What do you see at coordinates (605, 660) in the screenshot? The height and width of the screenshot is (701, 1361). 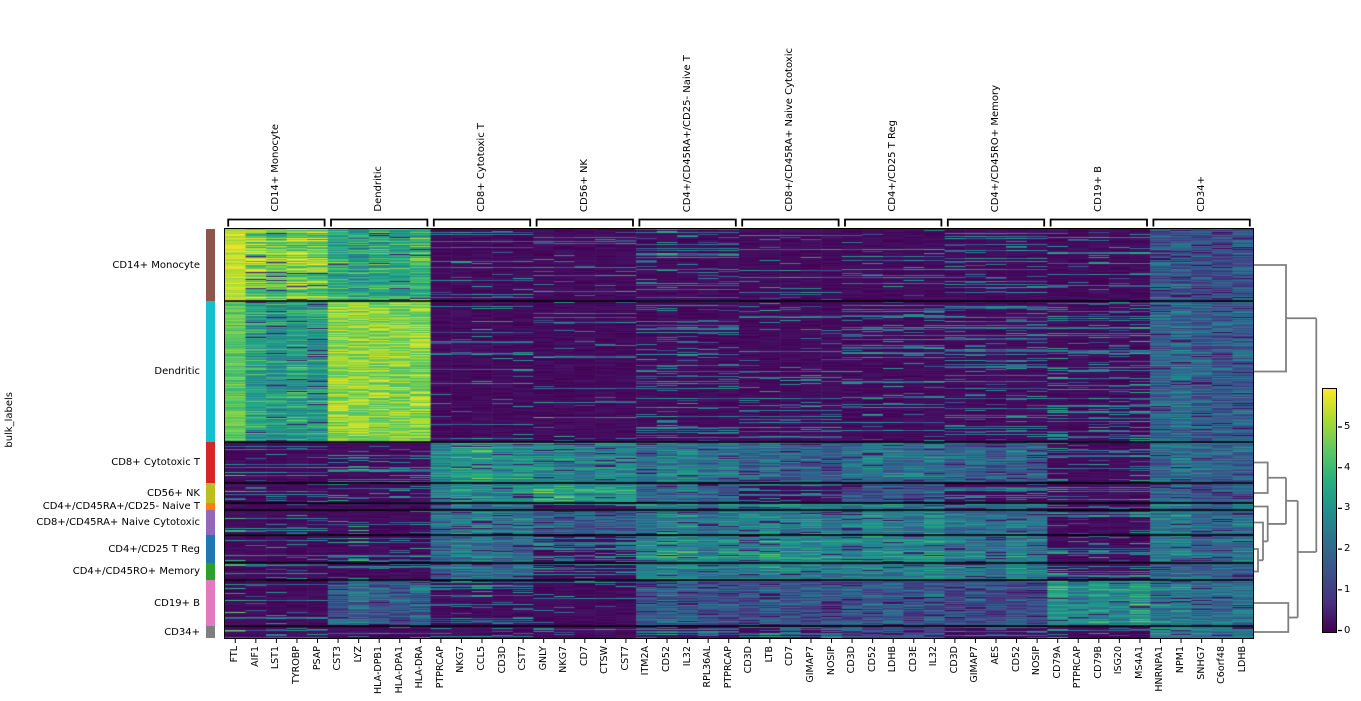 I see `gene-label: CTSW` at bounding box center [605, 660].